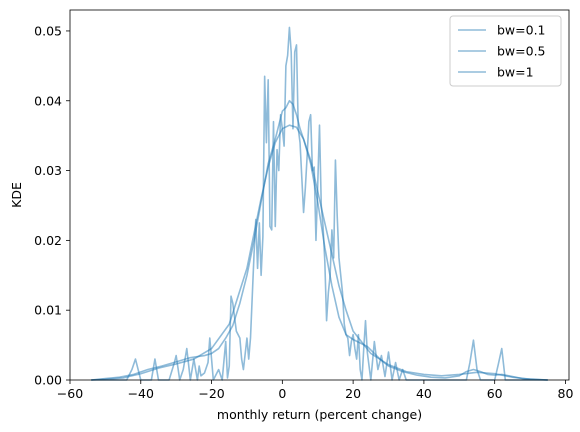  Describe the element at coordinates (16, 195) in the screenshot. I see `y-axis-label: KDE` at that location.